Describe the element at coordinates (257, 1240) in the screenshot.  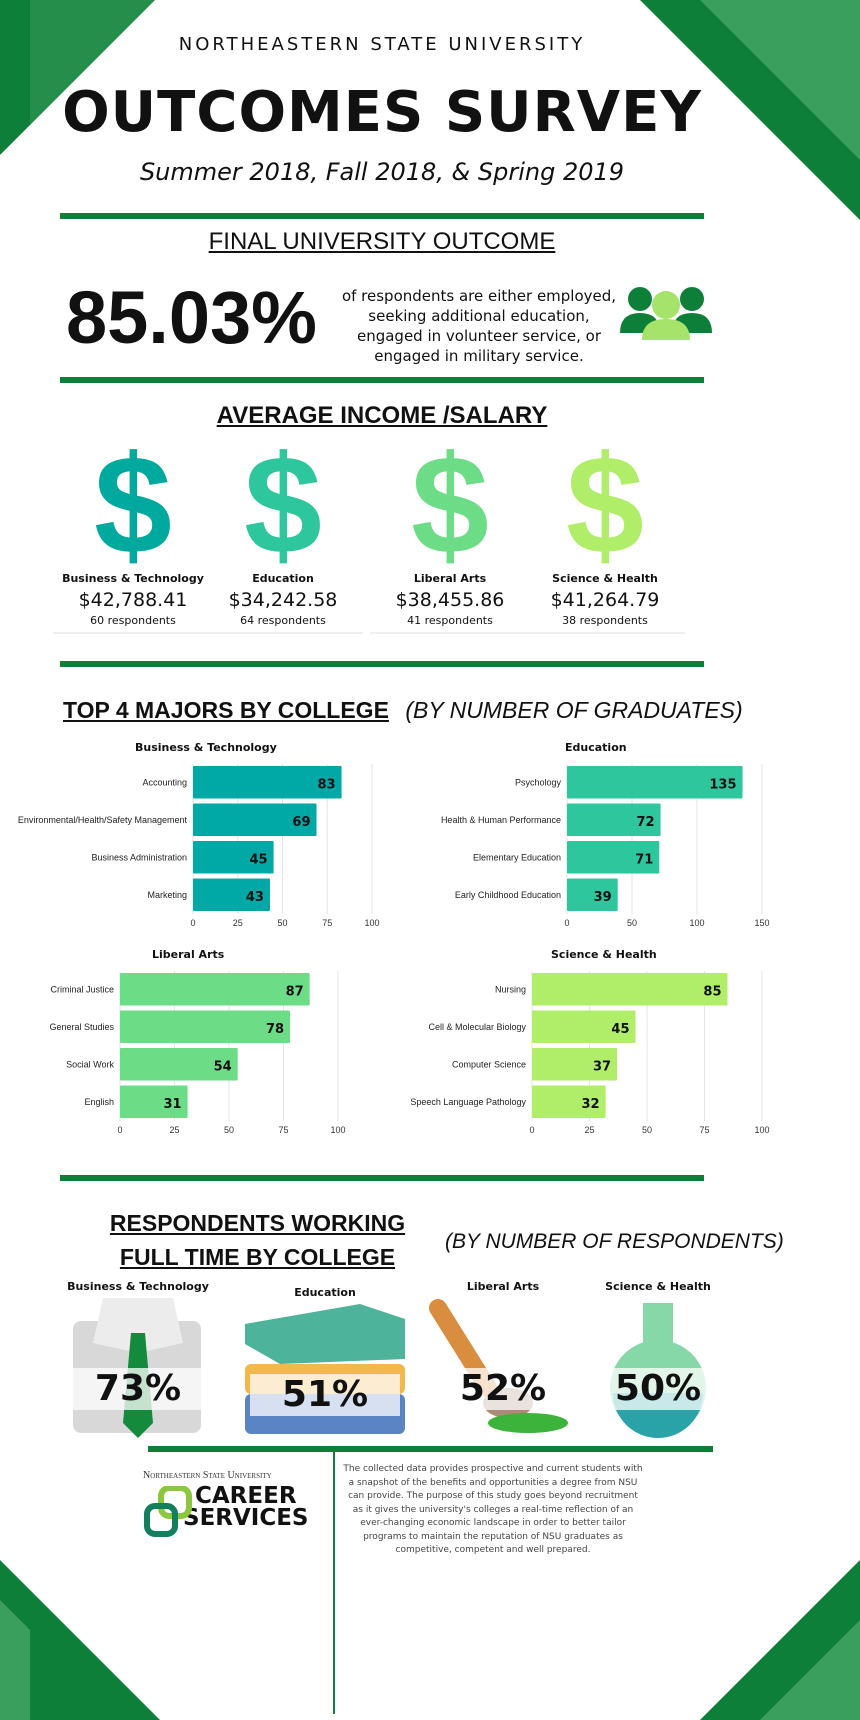
I see `fulltime-heading: RESPONDENTS WORKING FULL TIME BY COLLEGE` at that location.